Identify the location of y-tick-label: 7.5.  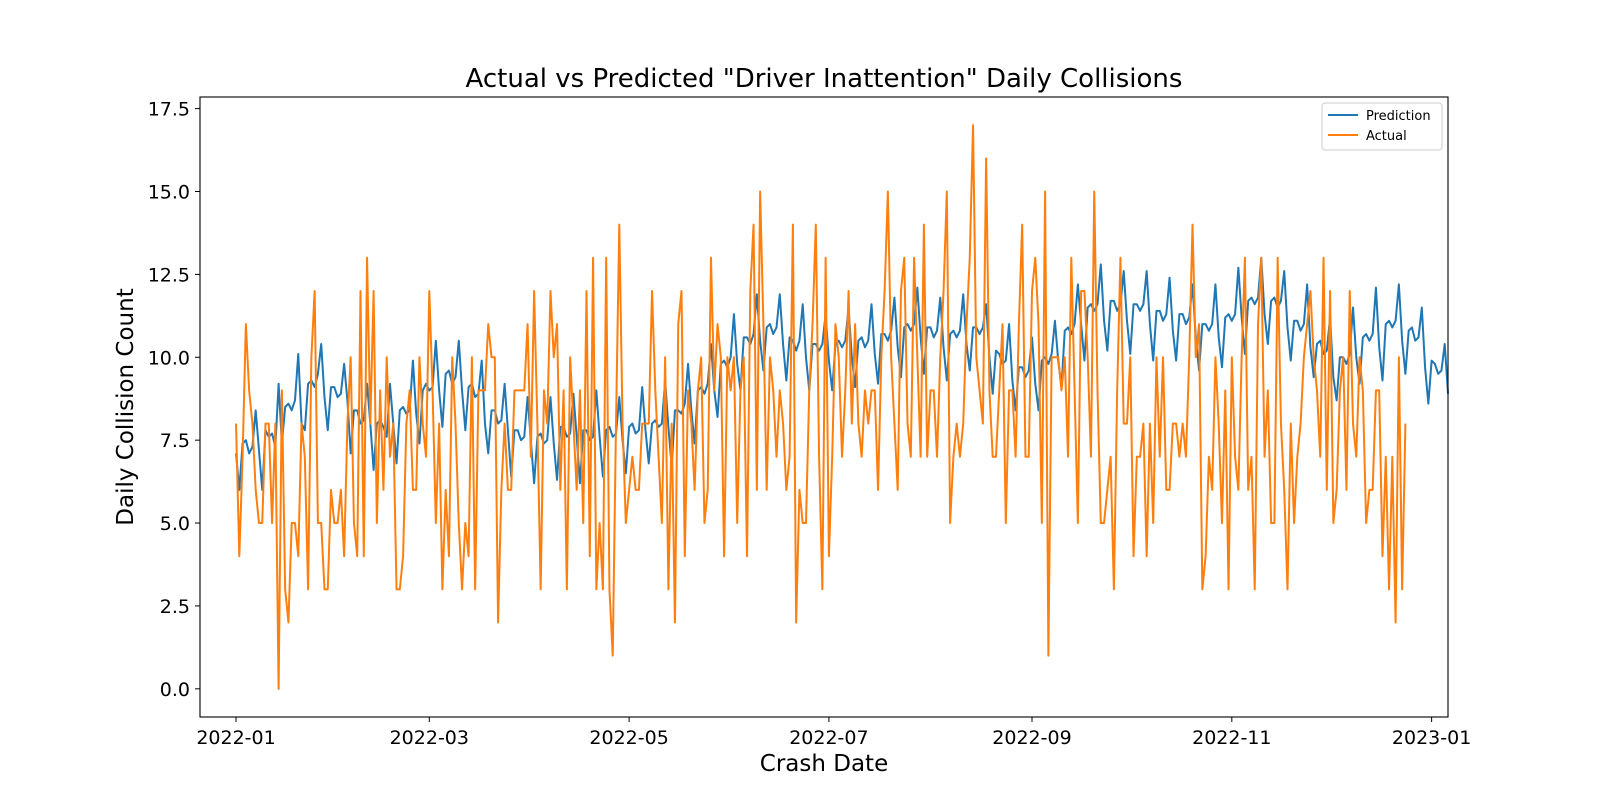
(175, 441).